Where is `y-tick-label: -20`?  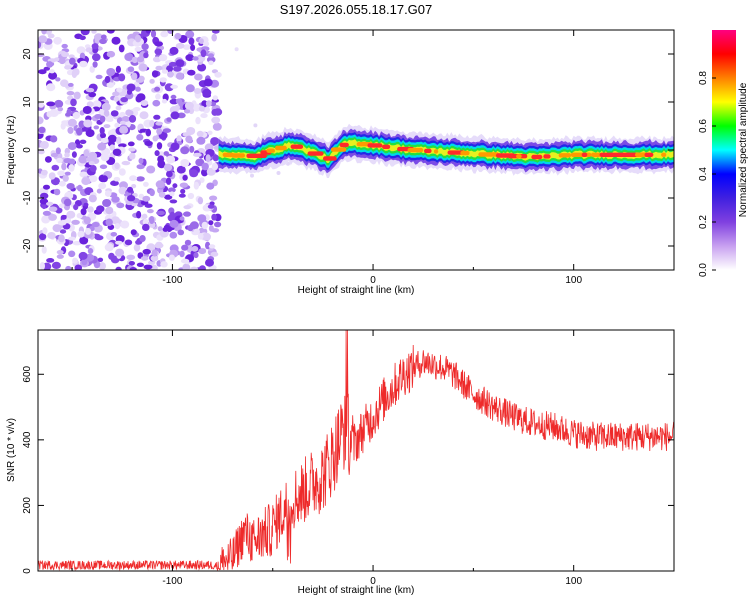 y-tick-label: -20 is located at coordinates (27, 245).